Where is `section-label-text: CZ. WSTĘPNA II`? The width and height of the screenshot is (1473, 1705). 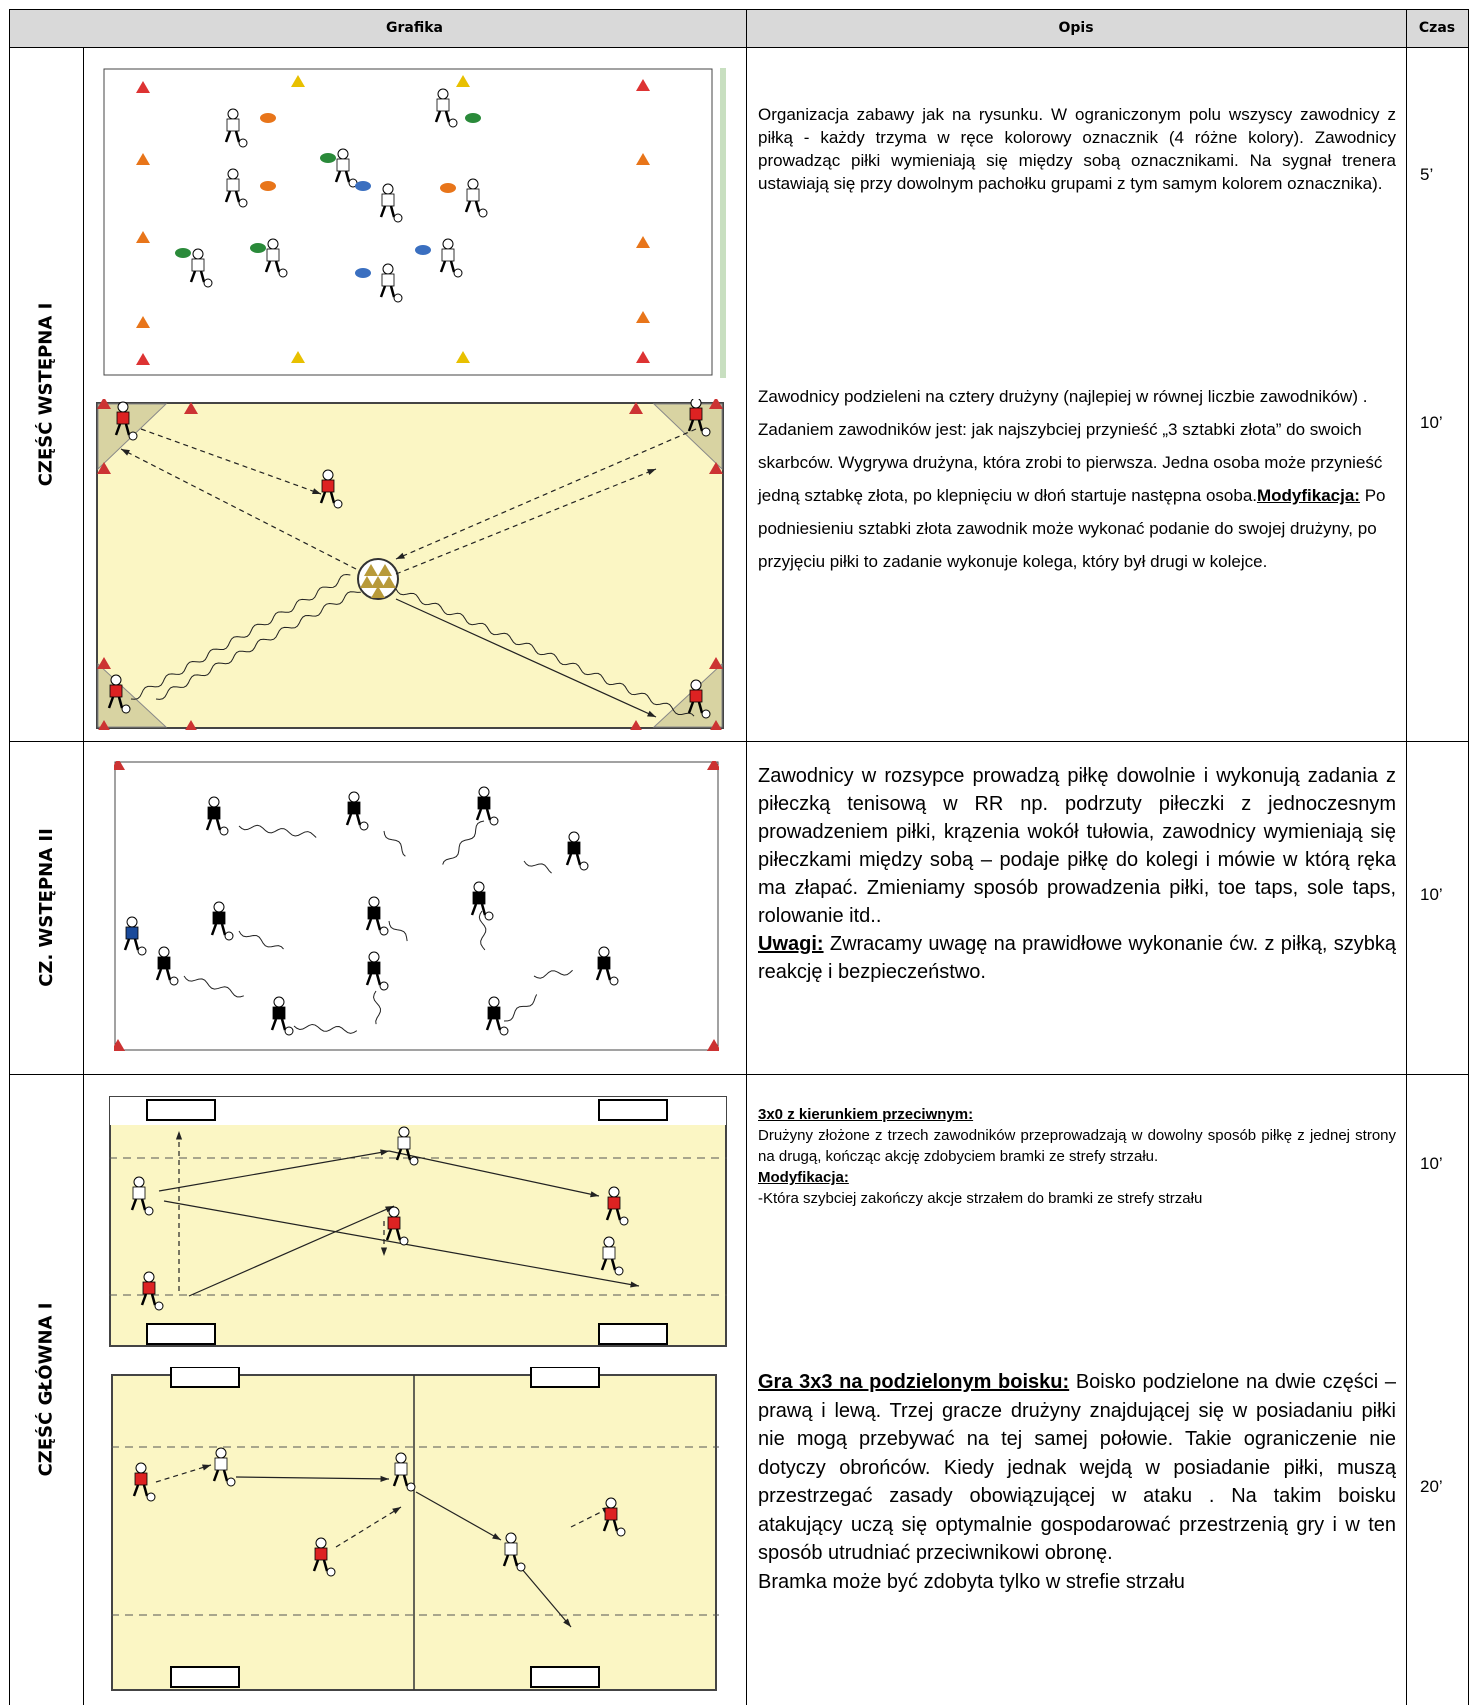
section-label-text: CZ. WSTĘPNA II is located at coordinates (46, 907).